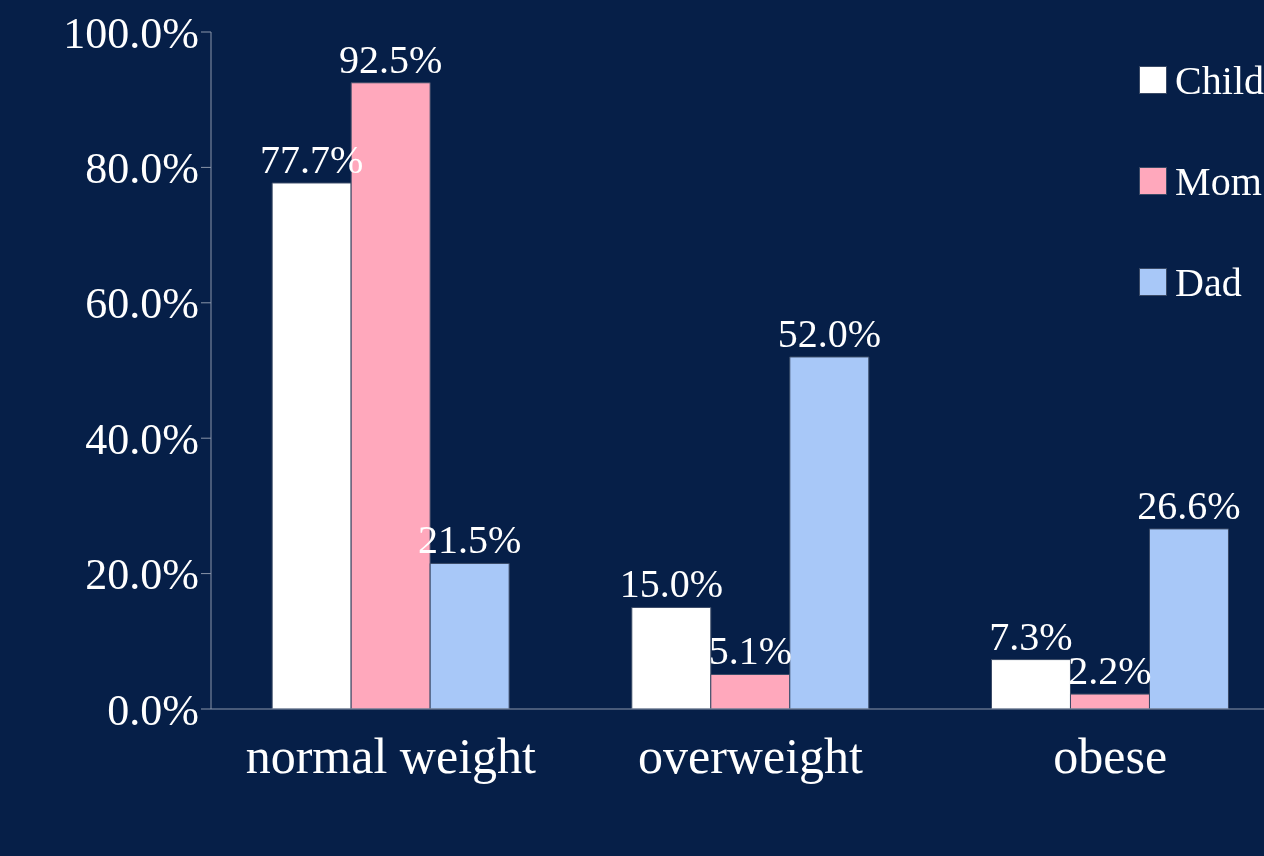  Describe the element at coordinates (1218, 181) in the screenshot. I see `legend-label: Mom` at that location.